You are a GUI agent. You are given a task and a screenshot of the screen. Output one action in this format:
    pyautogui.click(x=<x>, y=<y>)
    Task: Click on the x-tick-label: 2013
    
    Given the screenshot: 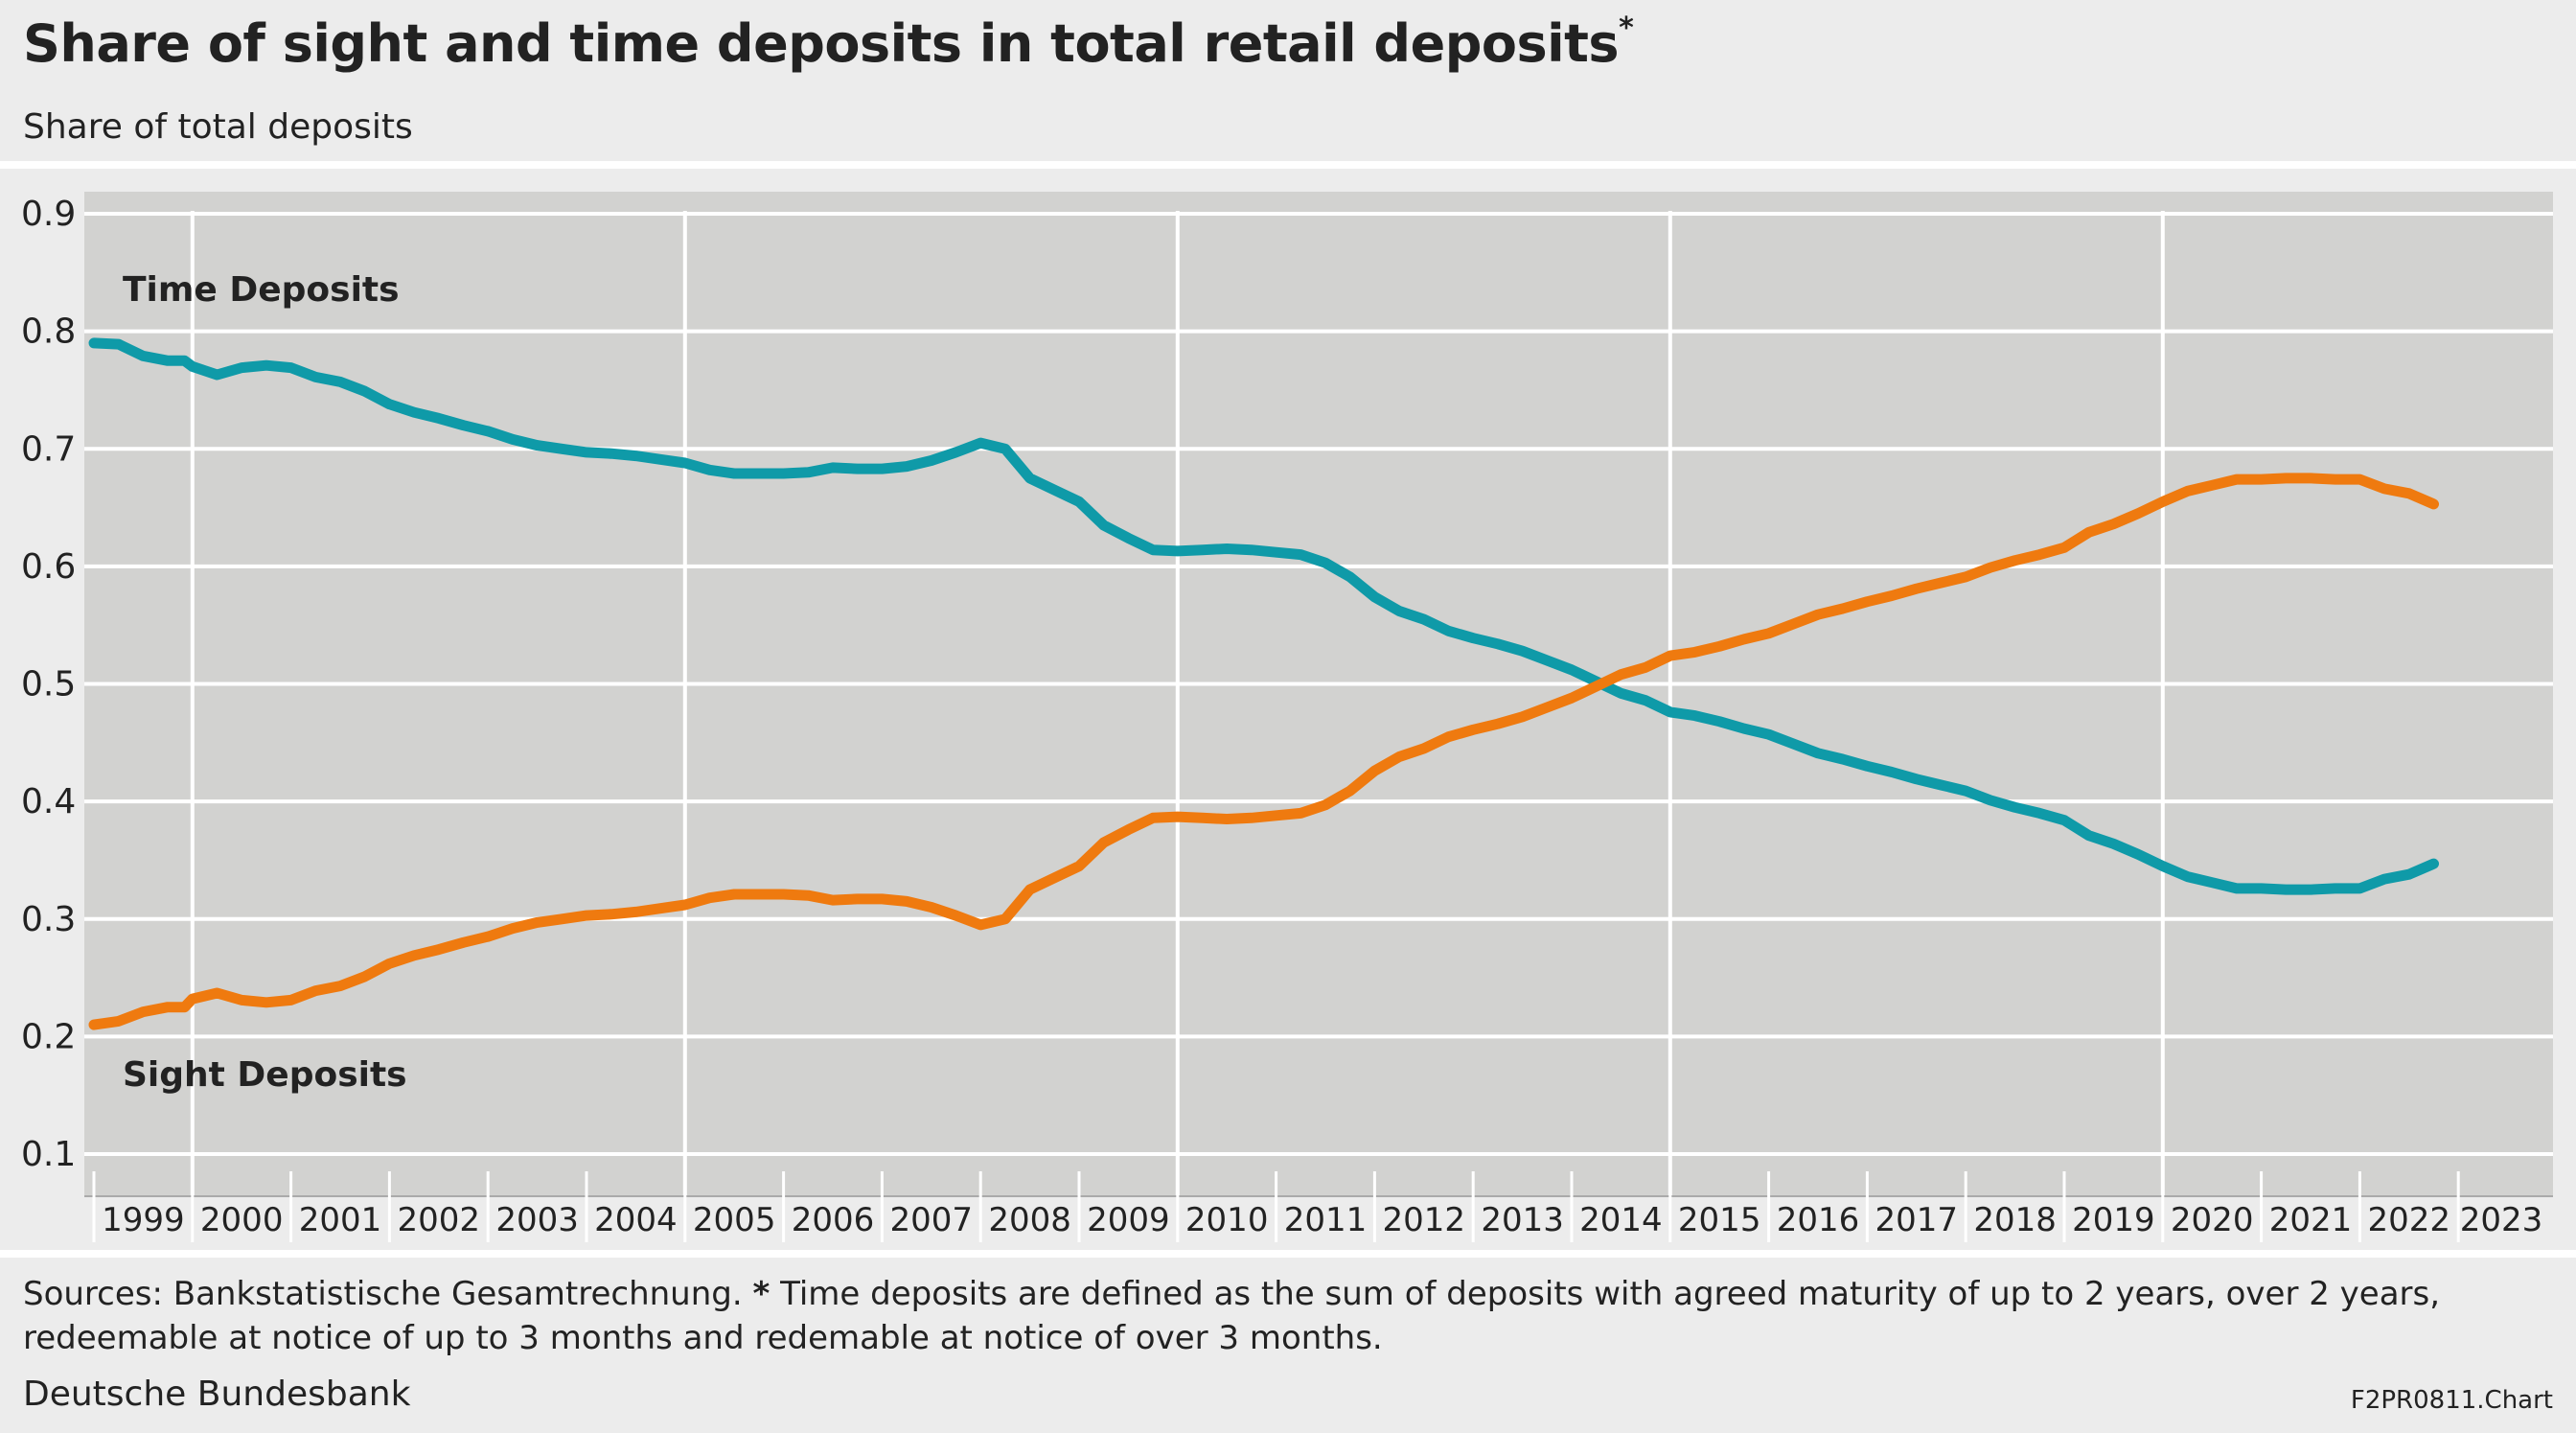 What is the action you would take?
    pyautogui.click(x=1522, y=1220)
    